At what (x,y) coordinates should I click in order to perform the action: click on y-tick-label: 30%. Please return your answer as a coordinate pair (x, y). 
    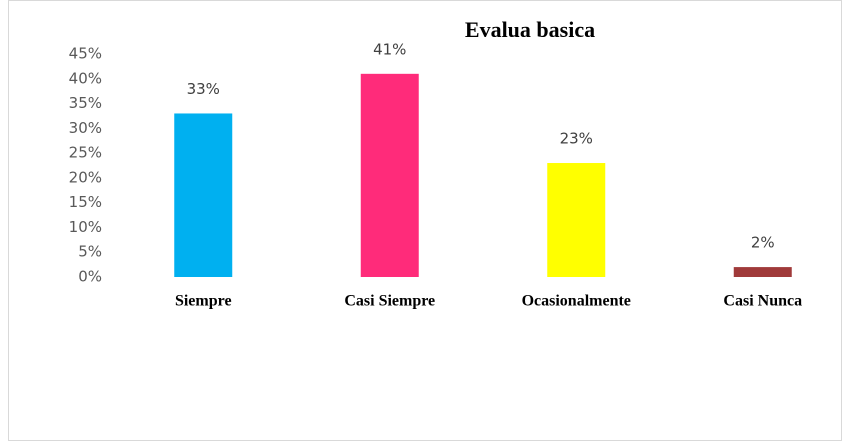
    Looking at the image, I should click on (85, 128).